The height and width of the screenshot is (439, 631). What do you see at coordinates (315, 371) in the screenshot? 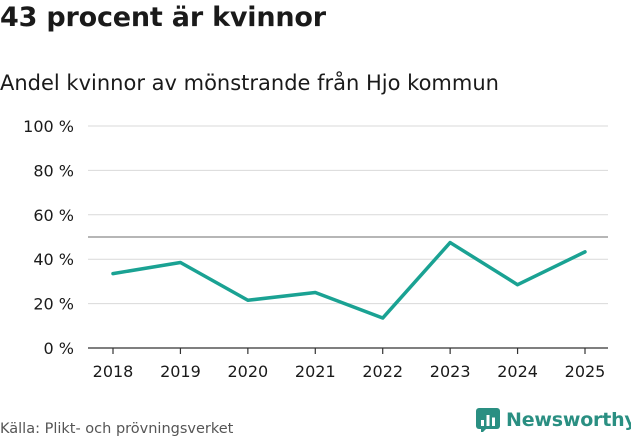
I see `x-tick-label: 2021` at bounding box center [315, 371].